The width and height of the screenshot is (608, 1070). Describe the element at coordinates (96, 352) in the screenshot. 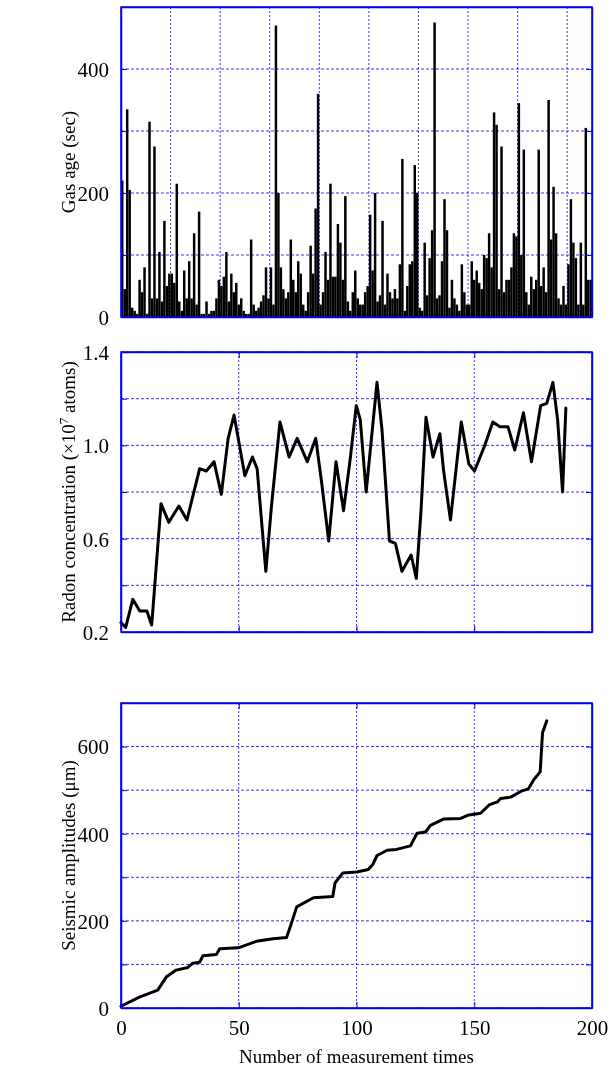

I see `y-tick-label: 1.4` at that location.